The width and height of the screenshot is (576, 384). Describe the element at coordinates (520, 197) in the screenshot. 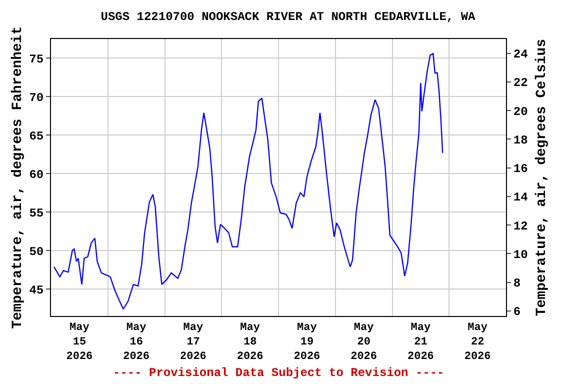

I see `y2-tick-label: 14` at that location.